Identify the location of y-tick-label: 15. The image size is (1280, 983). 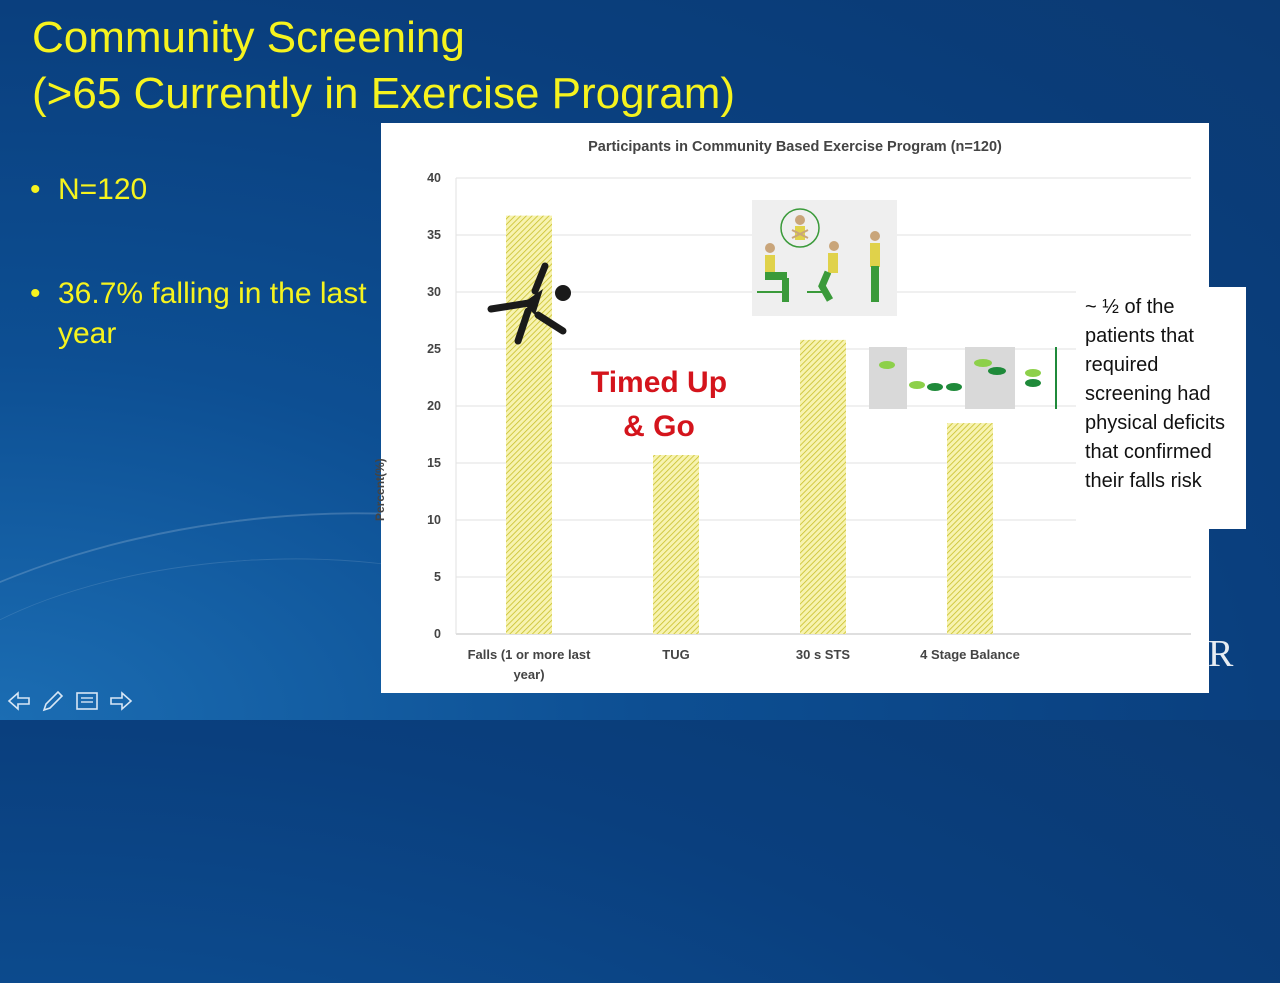
(434, 463).